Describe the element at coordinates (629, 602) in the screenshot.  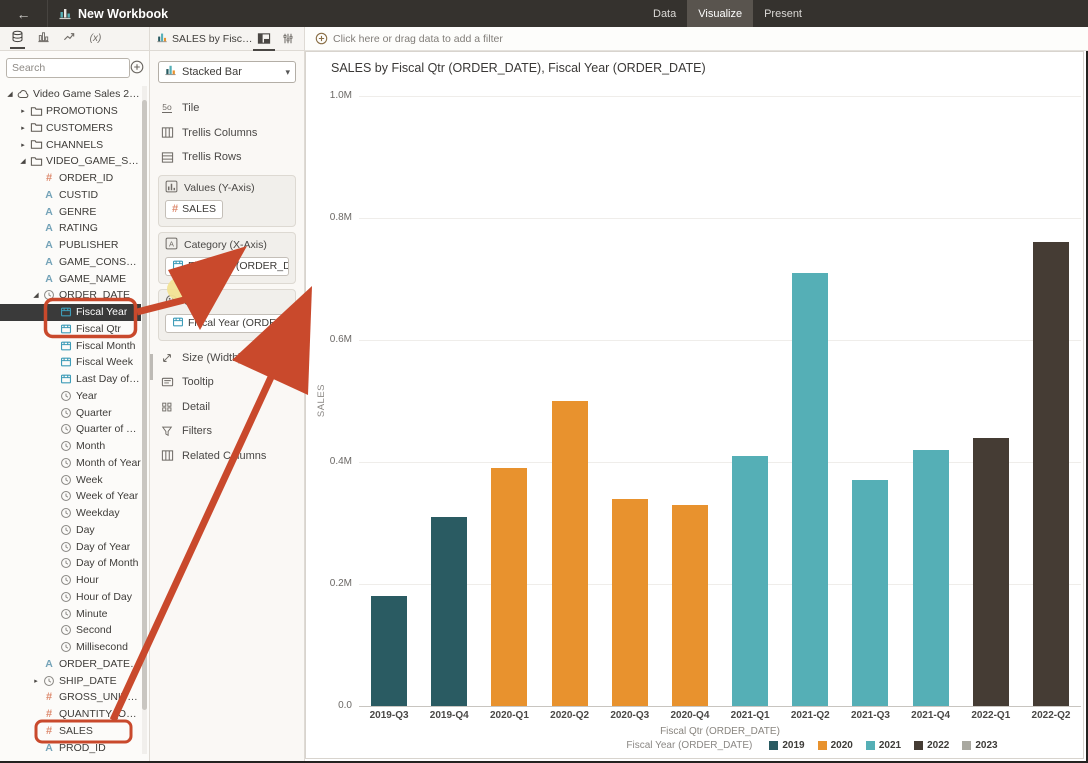
I see `bar-2020-Q3` at that location.